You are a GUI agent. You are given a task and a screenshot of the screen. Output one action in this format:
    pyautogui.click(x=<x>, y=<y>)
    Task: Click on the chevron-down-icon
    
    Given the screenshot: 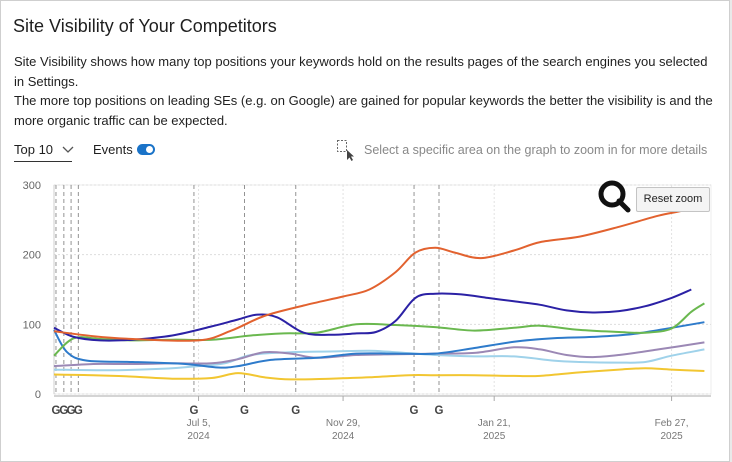 What is the action you would take?
    pyautogui.click(x=68, y=149)
    